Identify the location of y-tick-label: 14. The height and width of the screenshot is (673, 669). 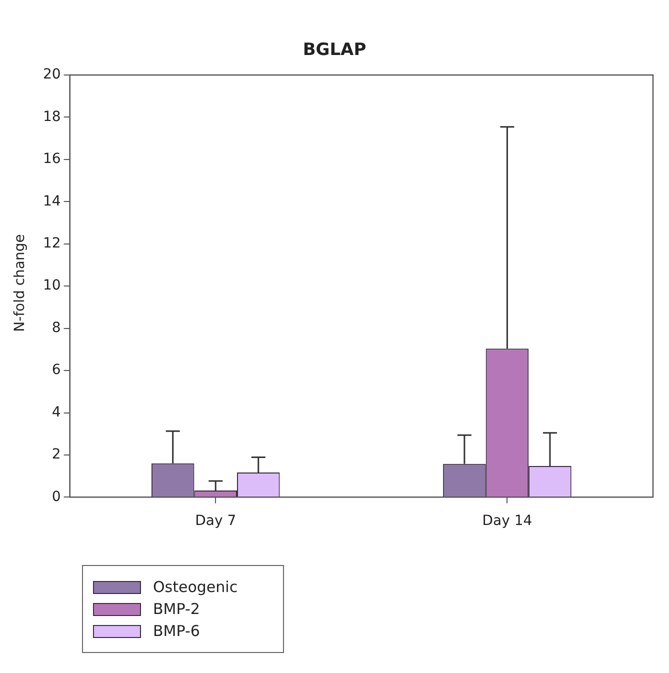
(51, 201).